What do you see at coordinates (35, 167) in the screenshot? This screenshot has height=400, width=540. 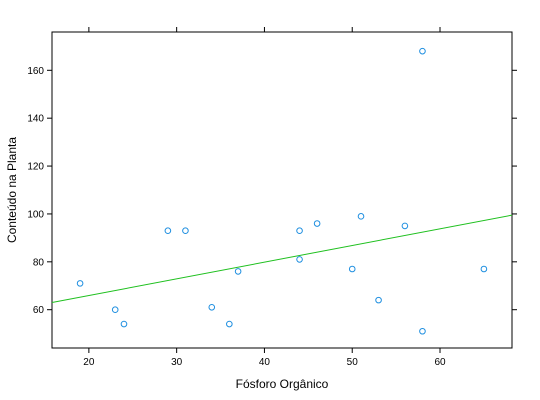 I see `y-tick-label: 120` at bounding box center [35, 167].